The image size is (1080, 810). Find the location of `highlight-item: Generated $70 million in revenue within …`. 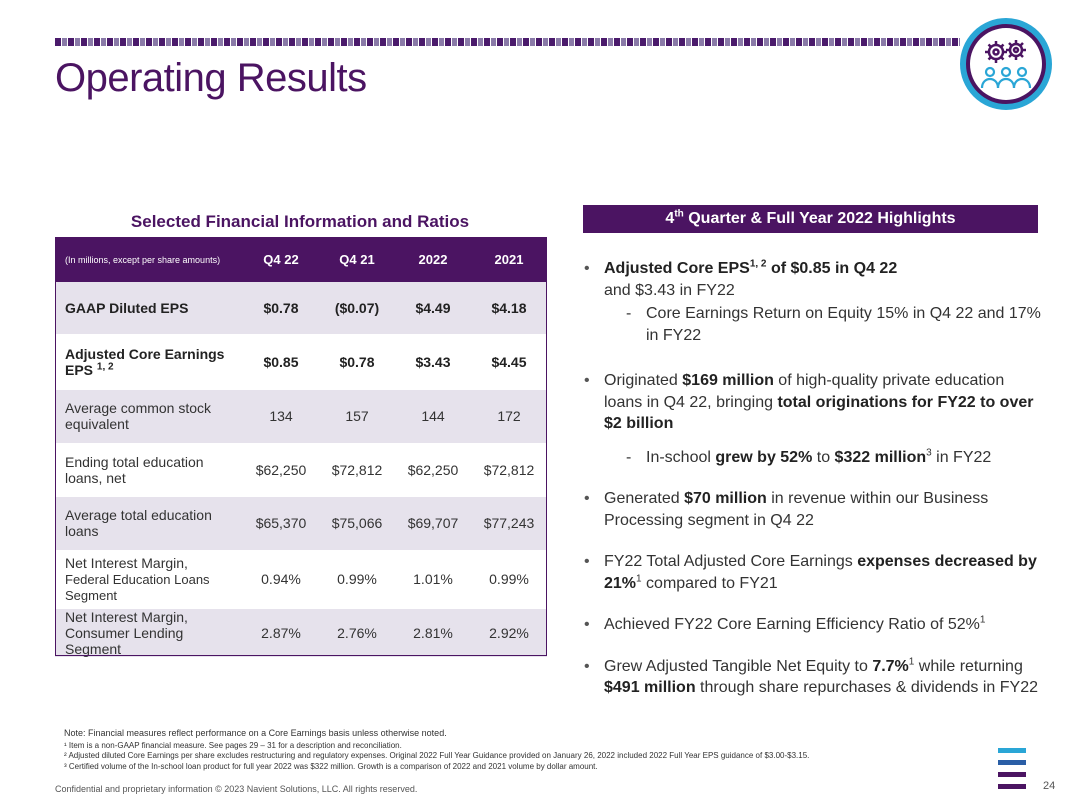

highlight-item: Generated $70 million in revenue within … is located at coordinates (812, 509).